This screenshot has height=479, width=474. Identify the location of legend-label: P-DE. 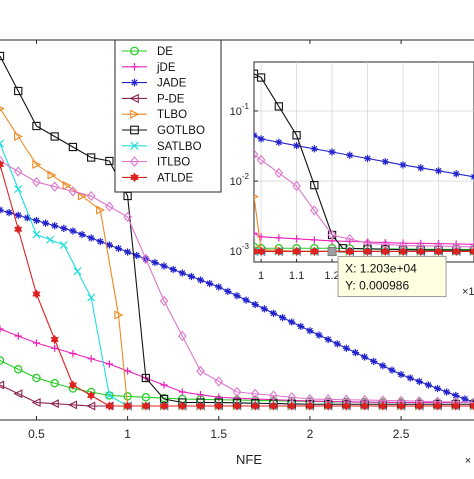
(171, 99).